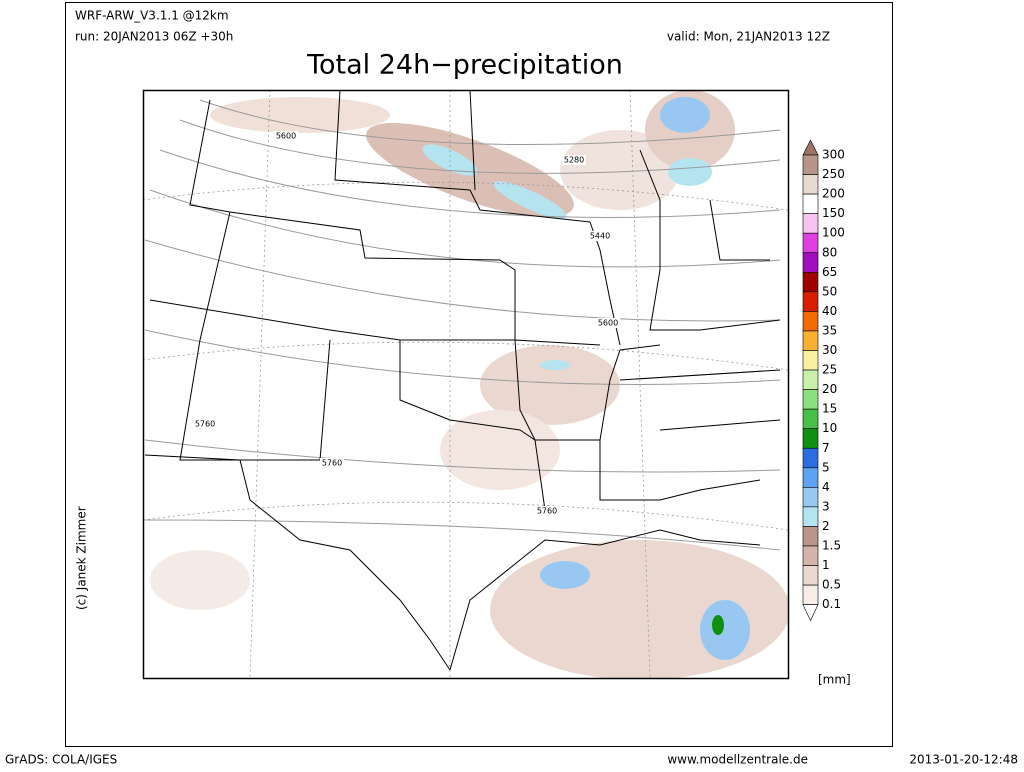 This screenshot has height=772, width=1024. I want to click on colorbar-label: 40, so click(829, 311).